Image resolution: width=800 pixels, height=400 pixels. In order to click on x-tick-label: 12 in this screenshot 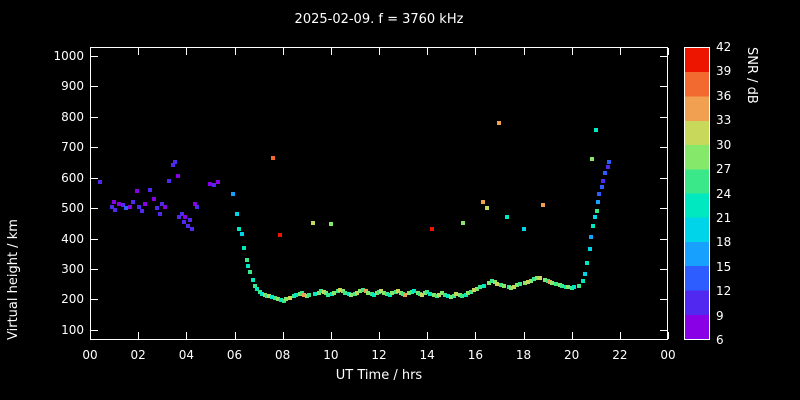, I will do `click(379, 355)`.